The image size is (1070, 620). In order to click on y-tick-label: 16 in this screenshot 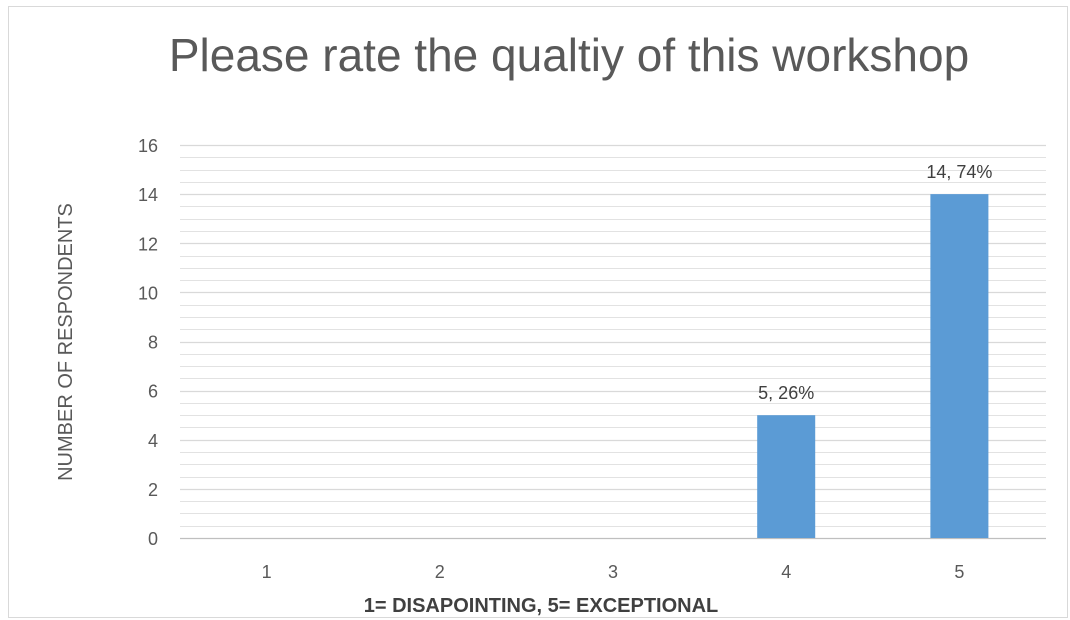, I will do `click(148, 146)`.